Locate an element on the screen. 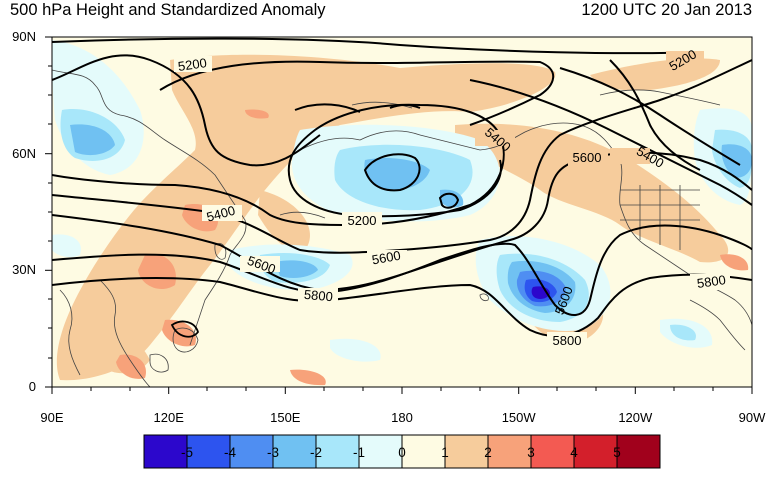 The image size is (768, 488). colorbar-label: 4 is located at coordinates (574, 452).